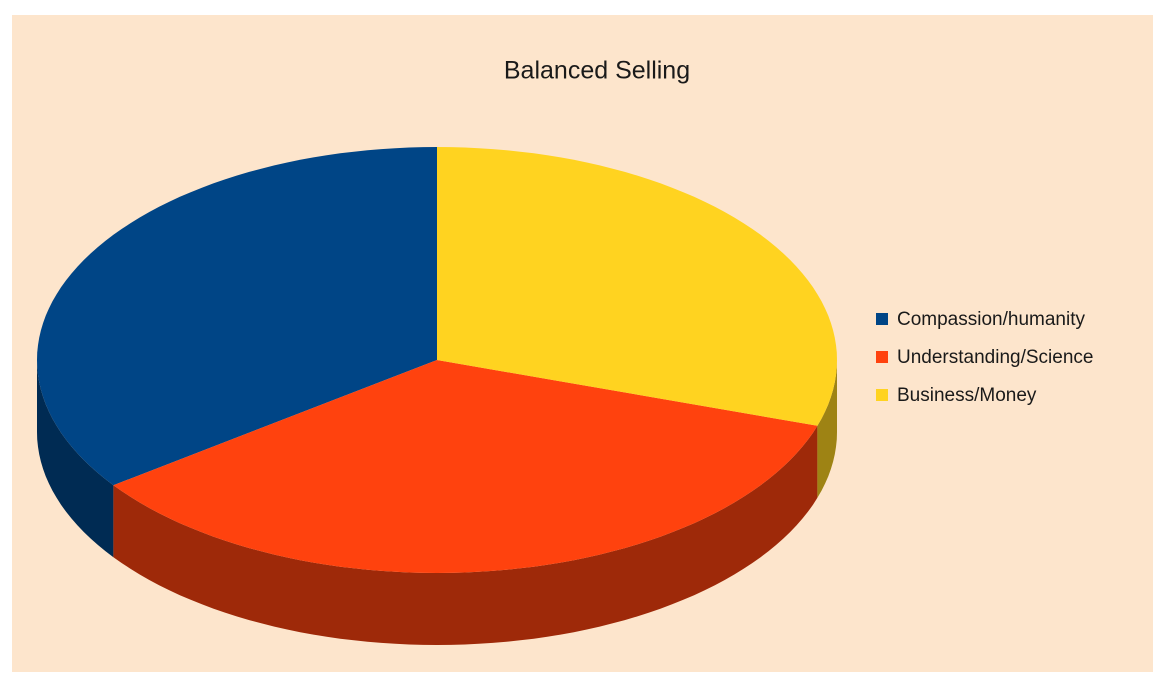  What do you see at coordinates (597, 71) in the screenshot?
I see `chart-title: Balanced Selling` at bounding box center [597, 71].